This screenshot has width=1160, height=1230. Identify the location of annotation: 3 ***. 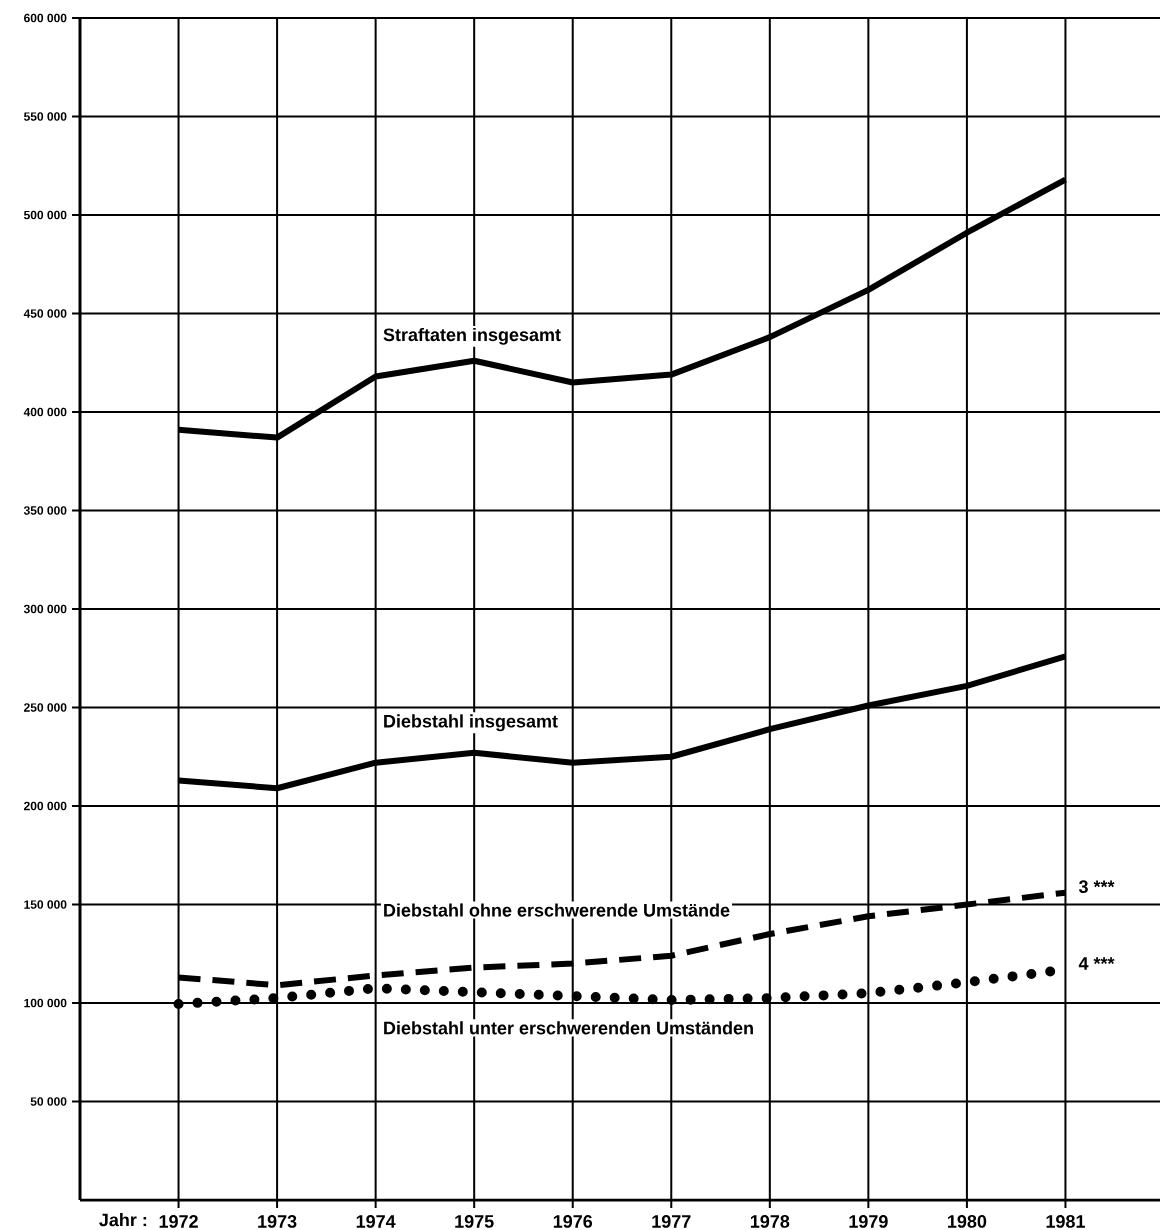
(1096, 887).